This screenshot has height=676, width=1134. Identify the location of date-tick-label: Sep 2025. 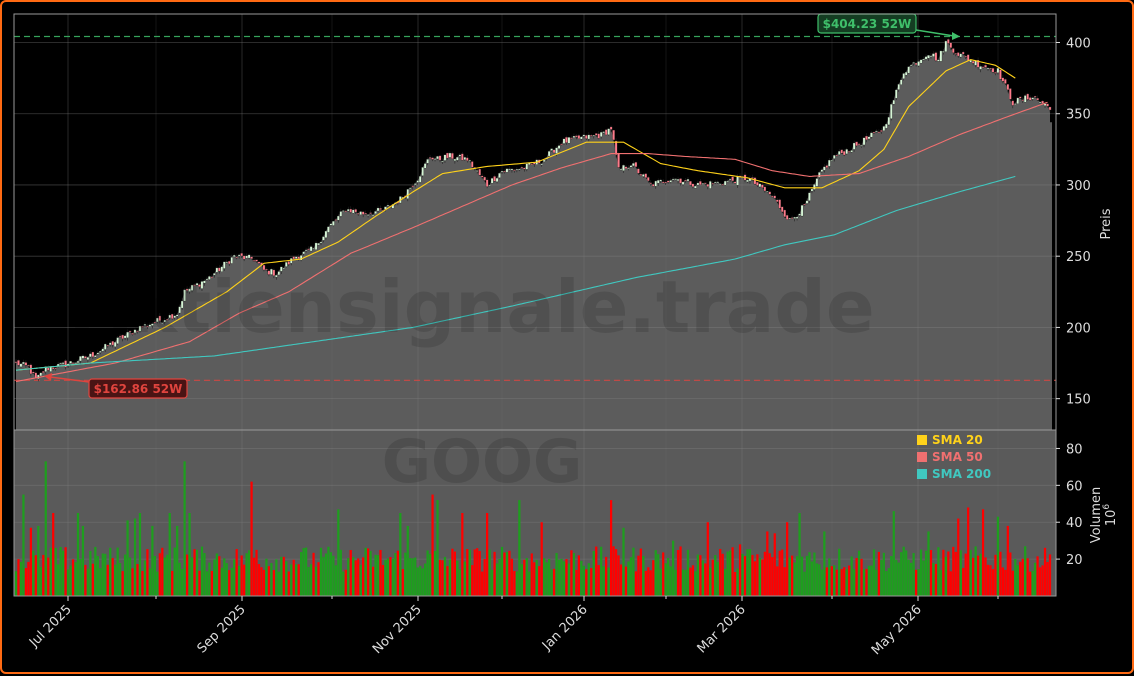
(222, 629).